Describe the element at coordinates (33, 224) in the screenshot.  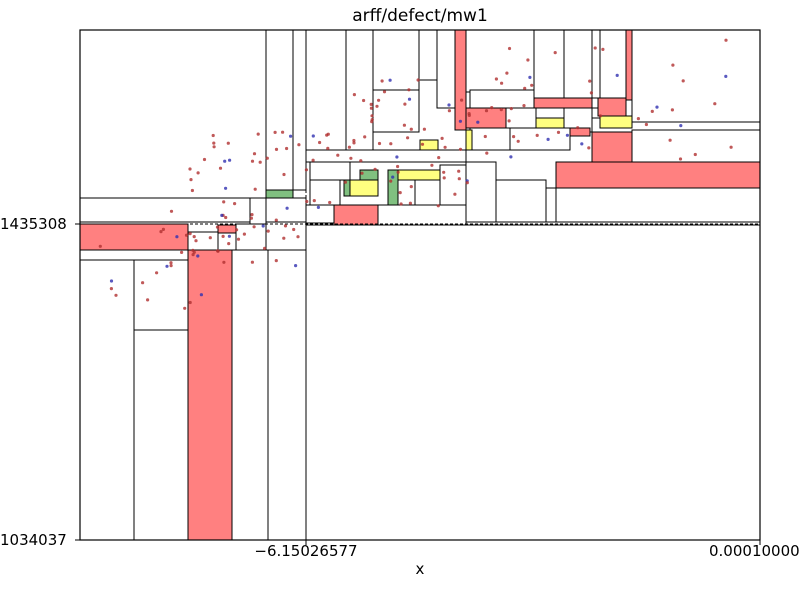
I see `y-tick-label-top: 1435308` at that location.